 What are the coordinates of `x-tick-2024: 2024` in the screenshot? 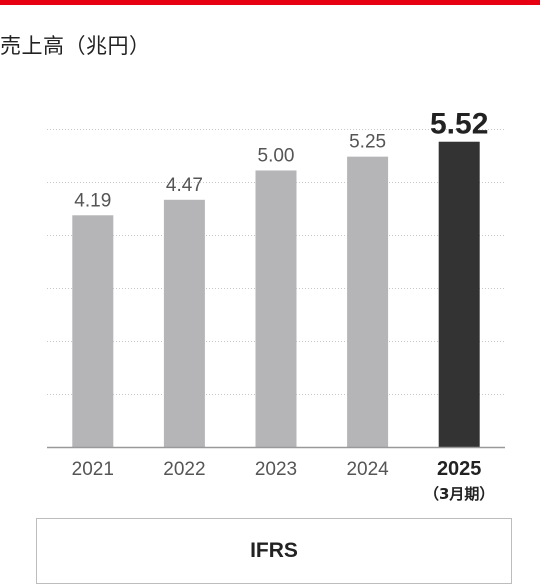 It's located at (367, 469).